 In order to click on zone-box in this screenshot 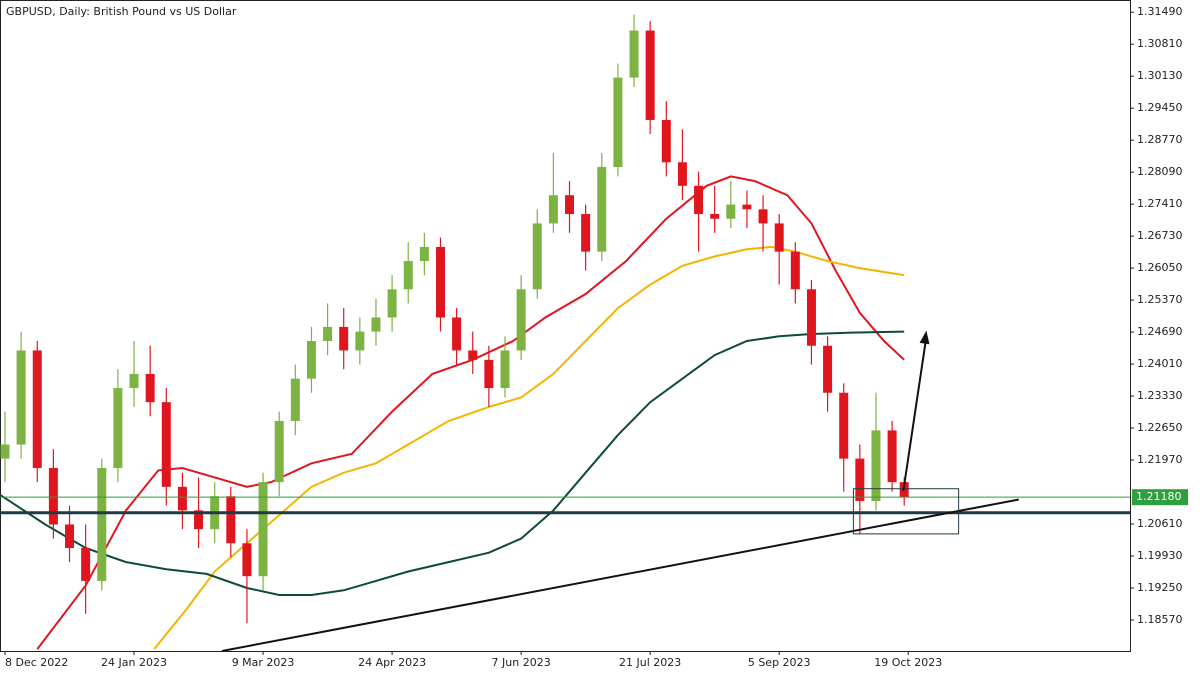, I will do `click(906, 511)`.